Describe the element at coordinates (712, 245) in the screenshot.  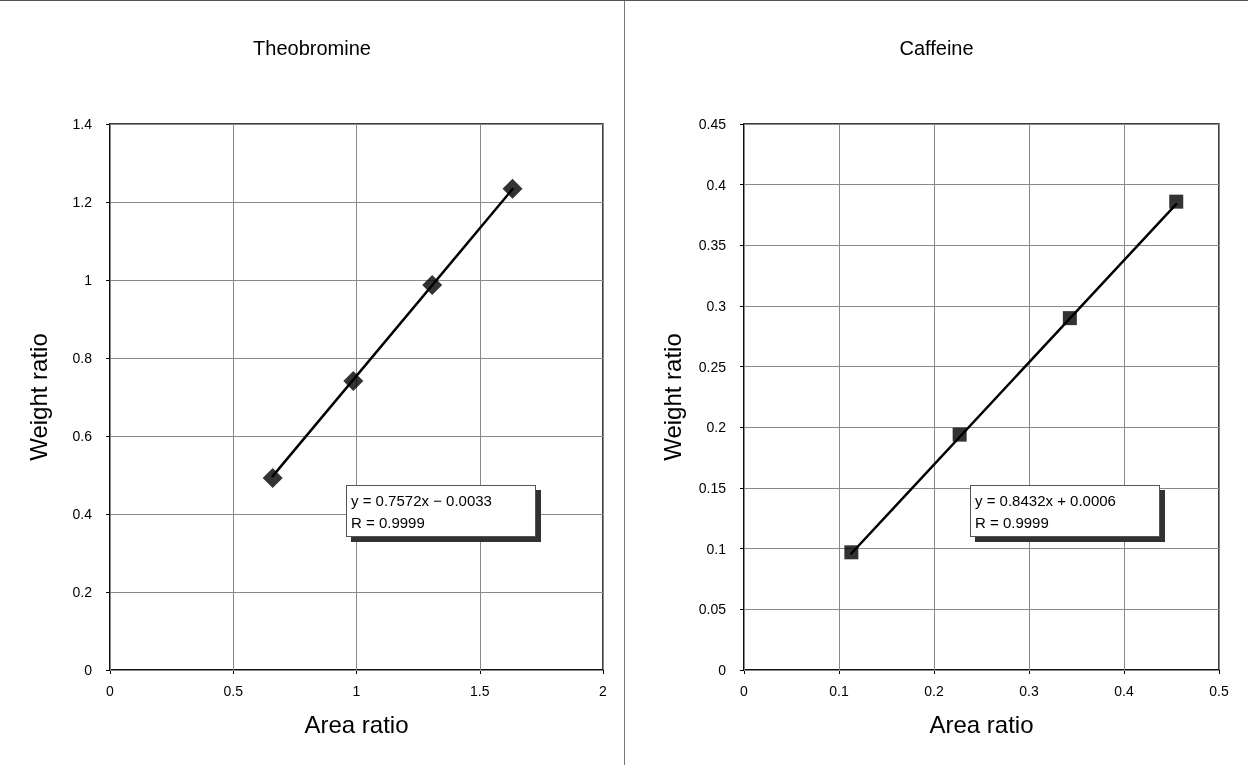
I see `y-tick-label: 0.35` at that location.